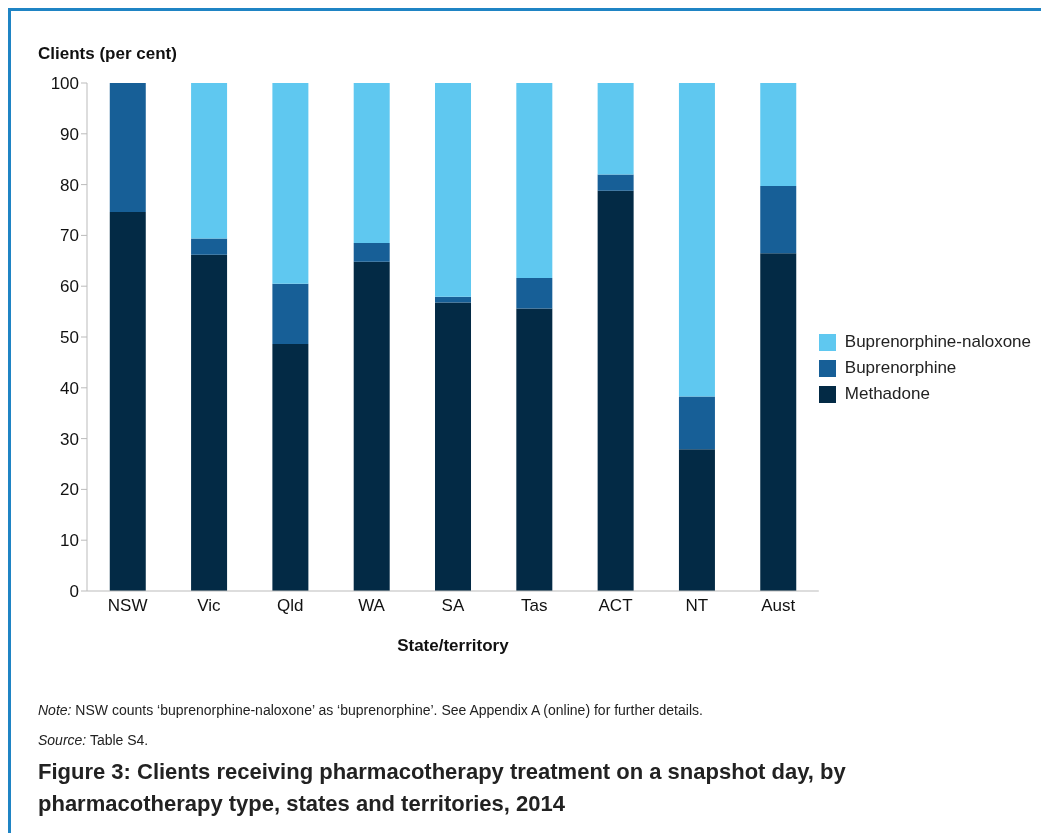 Image resolution: width=1047 pixels, height=840 pixels. I want to click on legend-label: Methadone, so click(887, 394).